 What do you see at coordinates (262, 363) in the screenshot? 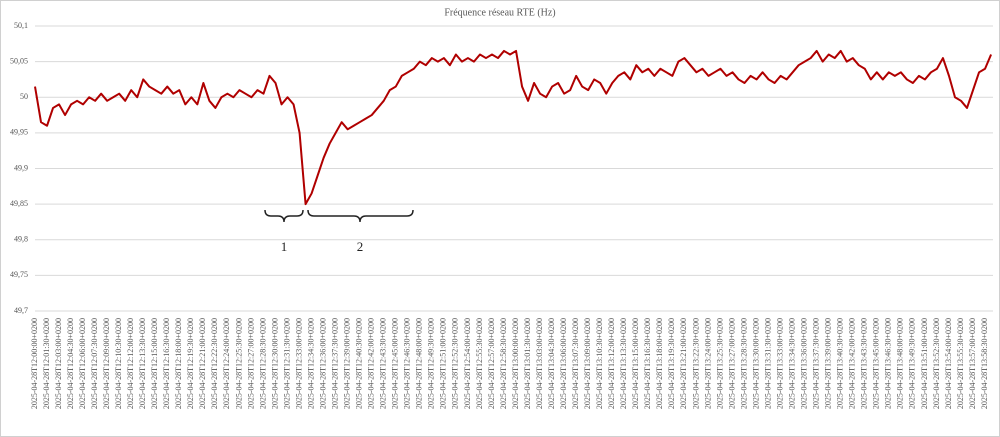
I see `x-tick-label: 2025-04-28T12:28:30+0200` at bounding box center [262, 363].